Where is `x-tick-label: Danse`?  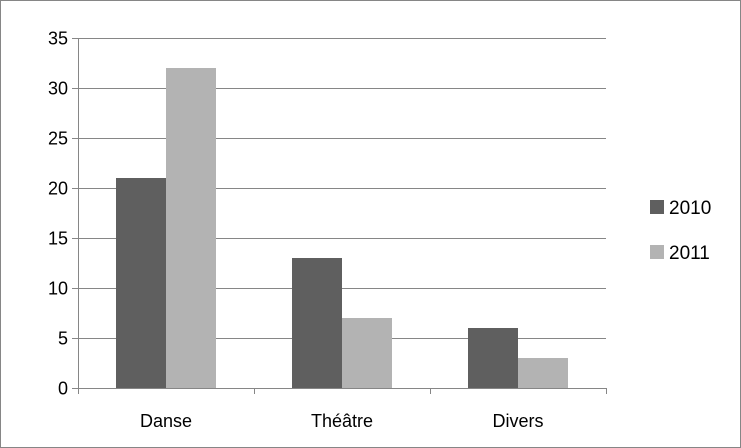
x-tick-label: Danse is located at coordinates (166, 421).